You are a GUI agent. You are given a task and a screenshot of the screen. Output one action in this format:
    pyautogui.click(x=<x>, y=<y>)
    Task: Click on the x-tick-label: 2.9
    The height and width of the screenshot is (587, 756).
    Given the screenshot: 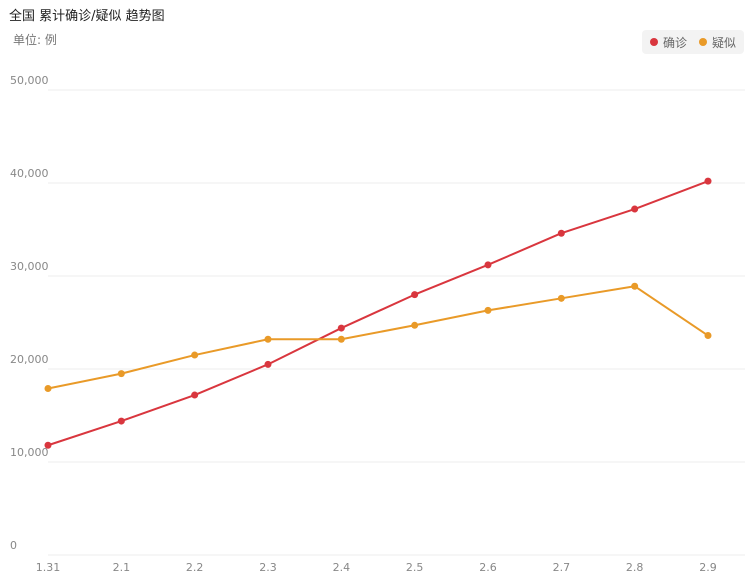 What is the action you would take?
    pyautogui.click(x=708, y=567)
    